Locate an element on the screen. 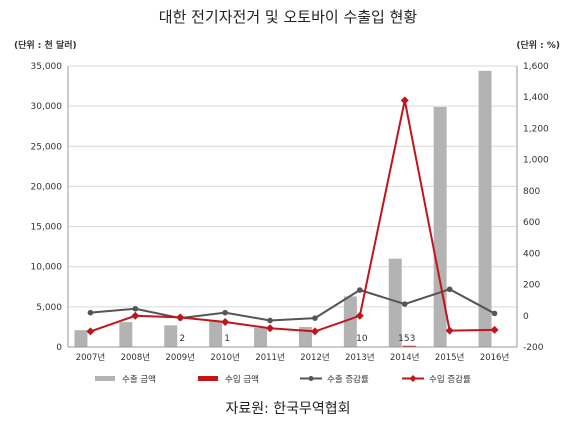 The width and height of the screenshot is (576, 428). legend: 수출 금액 수입 금액 수출 증감률 수입 증감률 is located at coordinates (283, 379).